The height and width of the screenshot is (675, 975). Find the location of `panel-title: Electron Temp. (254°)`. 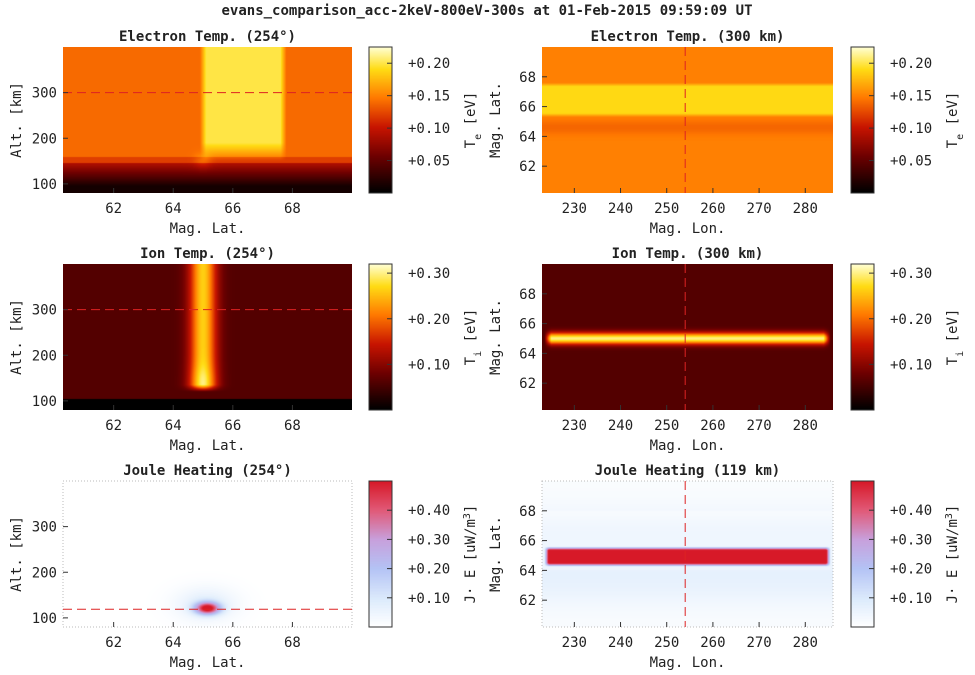

panel-title: Electron Temp. (254°) is located at coordinates (207, 37).